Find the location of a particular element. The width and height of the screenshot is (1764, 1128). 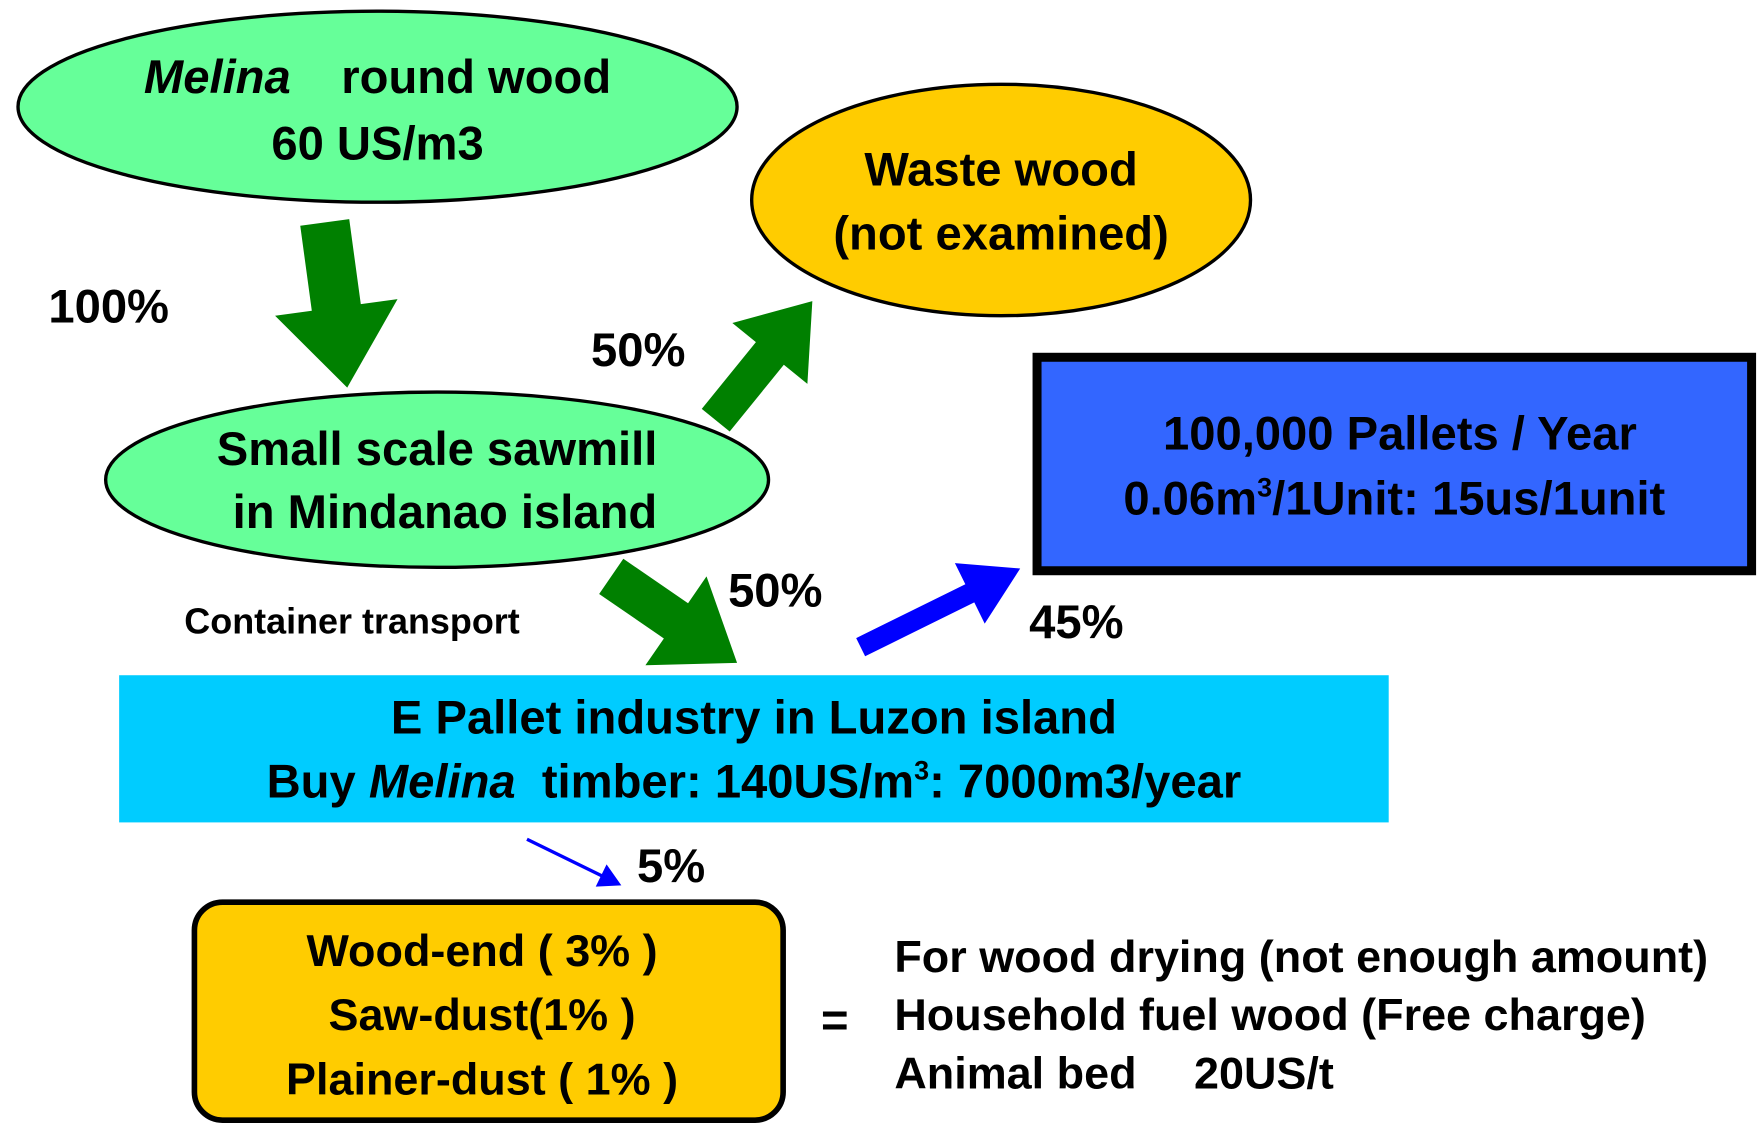

pallets-line: 100,000 Pallets / Year is located at coordinates (1400, 432).